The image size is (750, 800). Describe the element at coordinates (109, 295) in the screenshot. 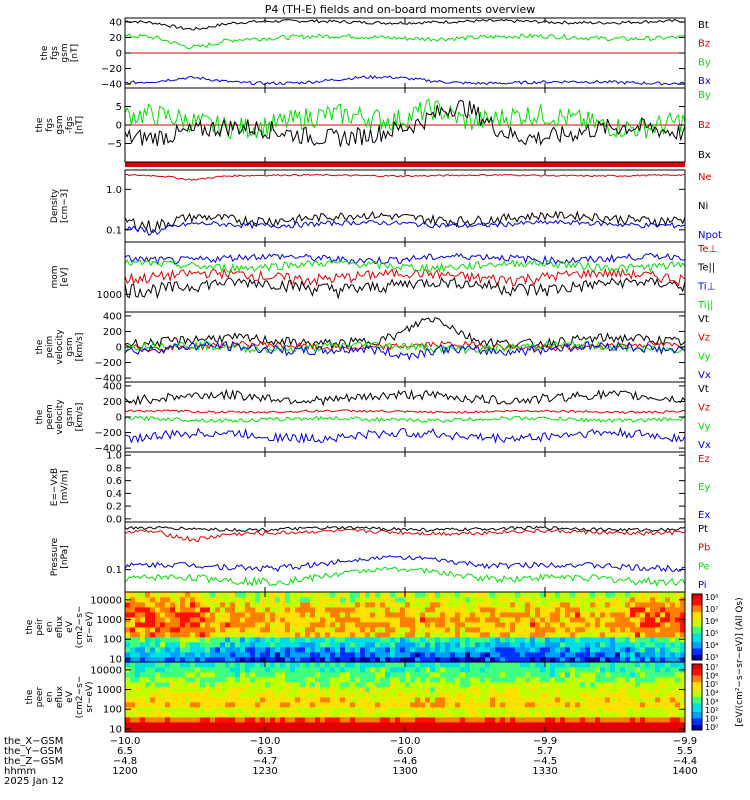

I see `y-tick-label: 1000` at that location.